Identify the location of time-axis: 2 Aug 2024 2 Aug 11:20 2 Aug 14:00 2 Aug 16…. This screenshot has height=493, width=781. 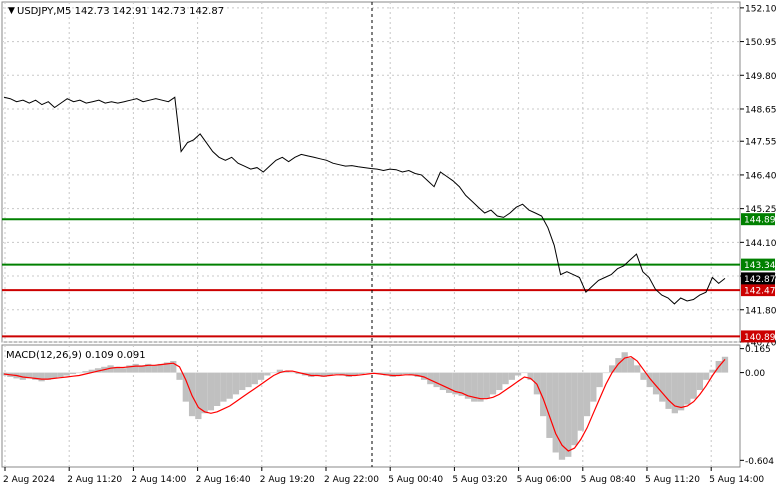
(383, 476).